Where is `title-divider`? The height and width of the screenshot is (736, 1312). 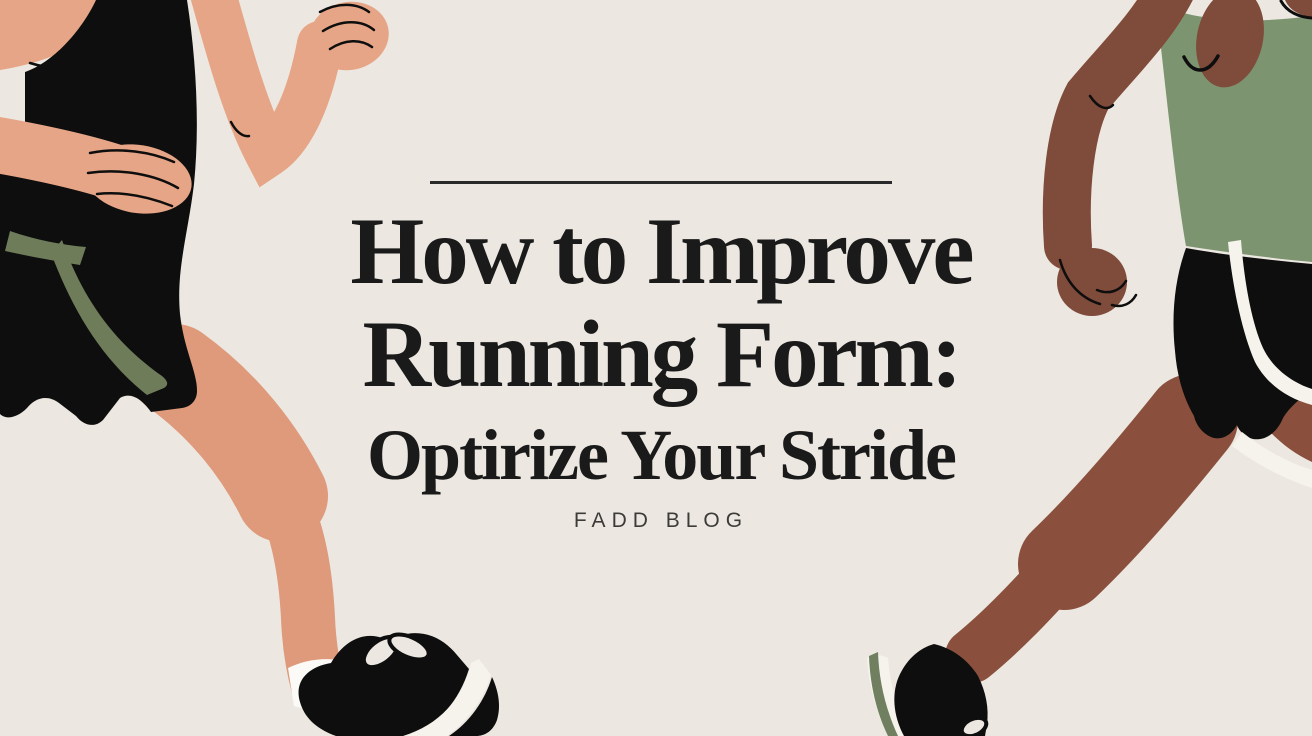
title-divider is located at coordinates (661, 182).